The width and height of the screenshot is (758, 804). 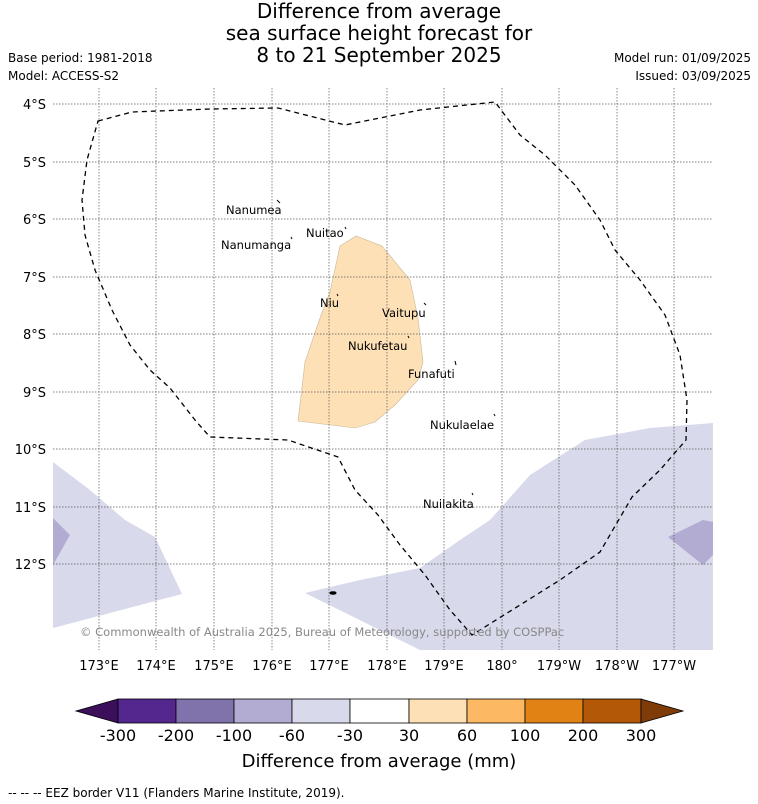 I want to click on label-nuitao: Nuitao, so click(x=325, y=233).